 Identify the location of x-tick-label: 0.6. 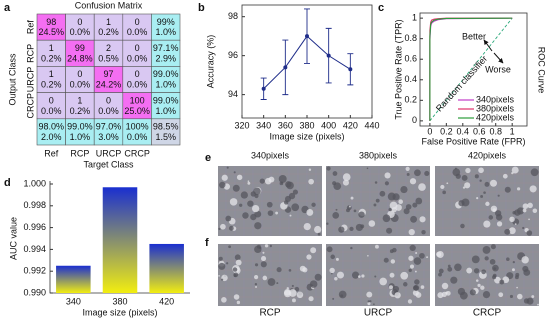
(479, 131).